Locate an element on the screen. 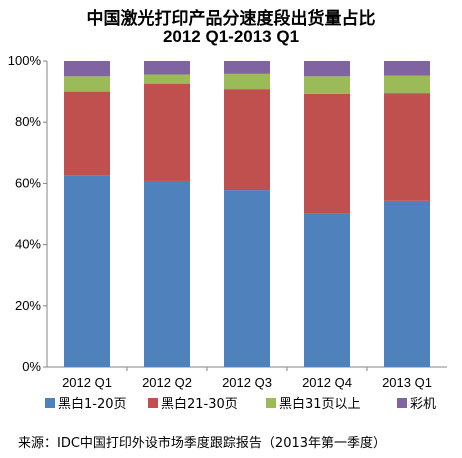 The height and width of the screenshot is (458, 462). source-note: 来源：IDC中国打印外设市场季度跟踪报告（2013年第一季度） is located at coordinates (202, 443).